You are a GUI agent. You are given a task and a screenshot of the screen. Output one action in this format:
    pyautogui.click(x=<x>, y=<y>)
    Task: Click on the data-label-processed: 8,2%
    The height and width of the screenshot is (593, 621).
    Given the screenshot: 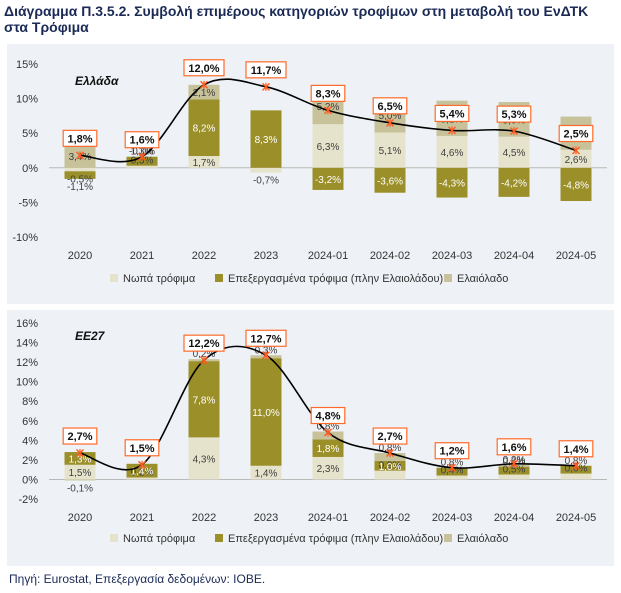 What is the action you would take?
    pyautogui.click(x=204, y=129)
    